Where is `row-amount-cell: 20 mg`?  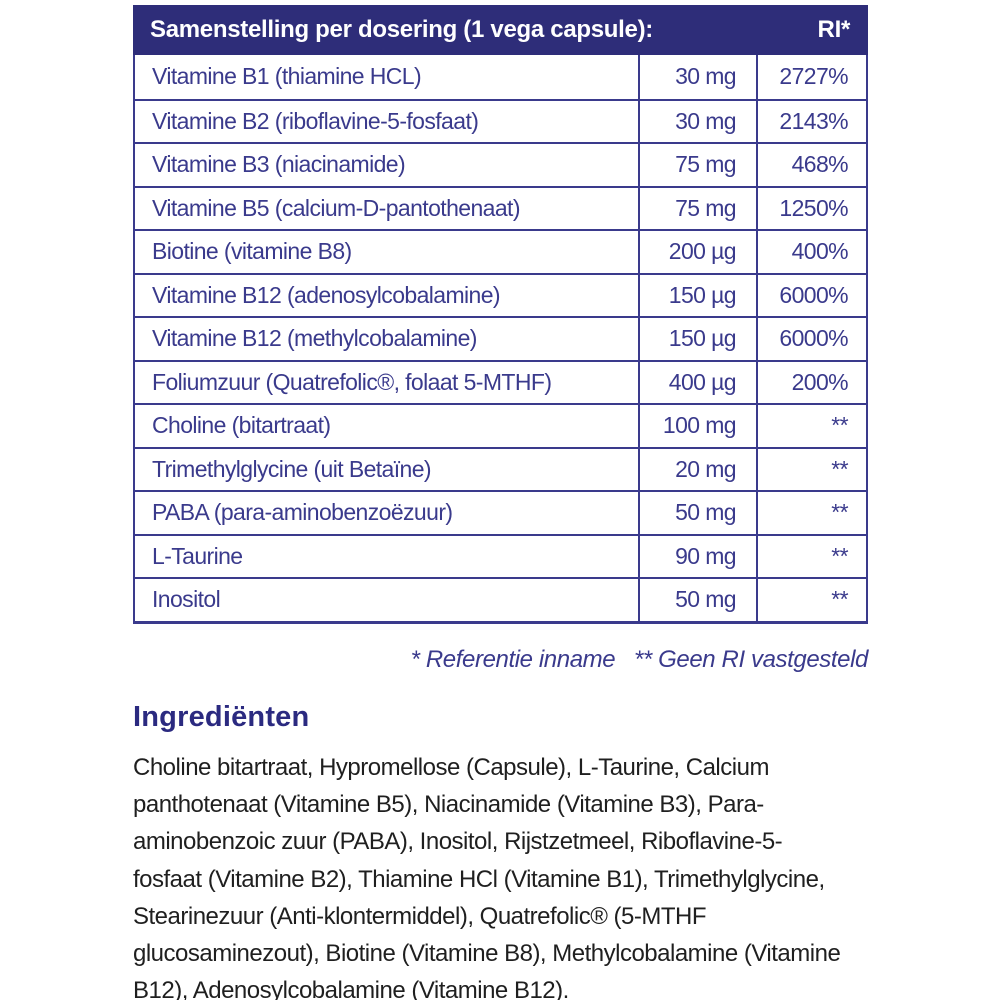 row-amount-cell: 20 mg is located at coordinates (697, 469).